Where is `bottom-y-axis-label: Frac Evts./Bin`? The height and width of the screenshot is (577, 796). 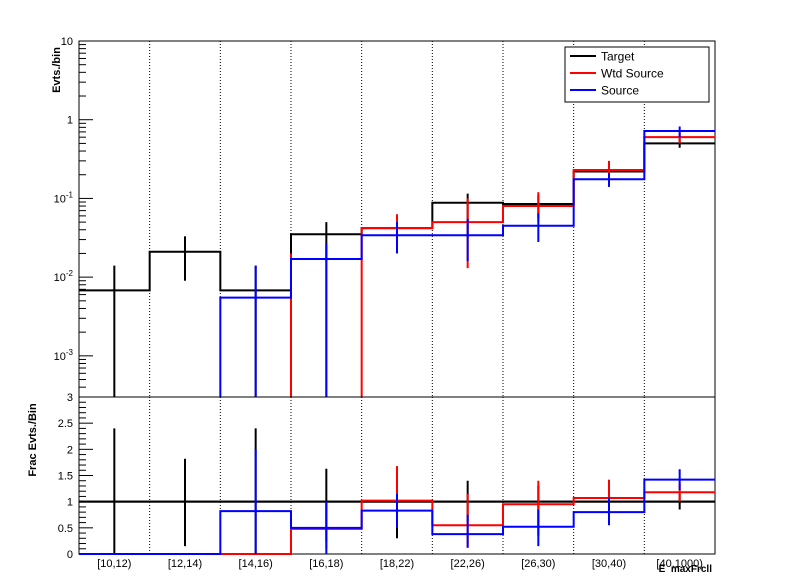
bottom-y-axis-label: Frac Evts./Bin is located at coordinates (33, 440).